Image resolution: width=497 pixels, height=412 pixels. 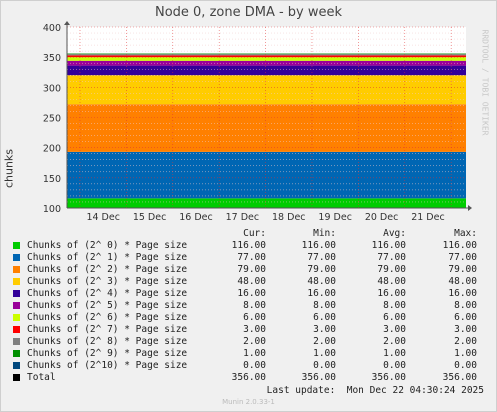 I want to click on legend-header-row: Cur: Min: Avg: Max:, so click(x=248, y=234).